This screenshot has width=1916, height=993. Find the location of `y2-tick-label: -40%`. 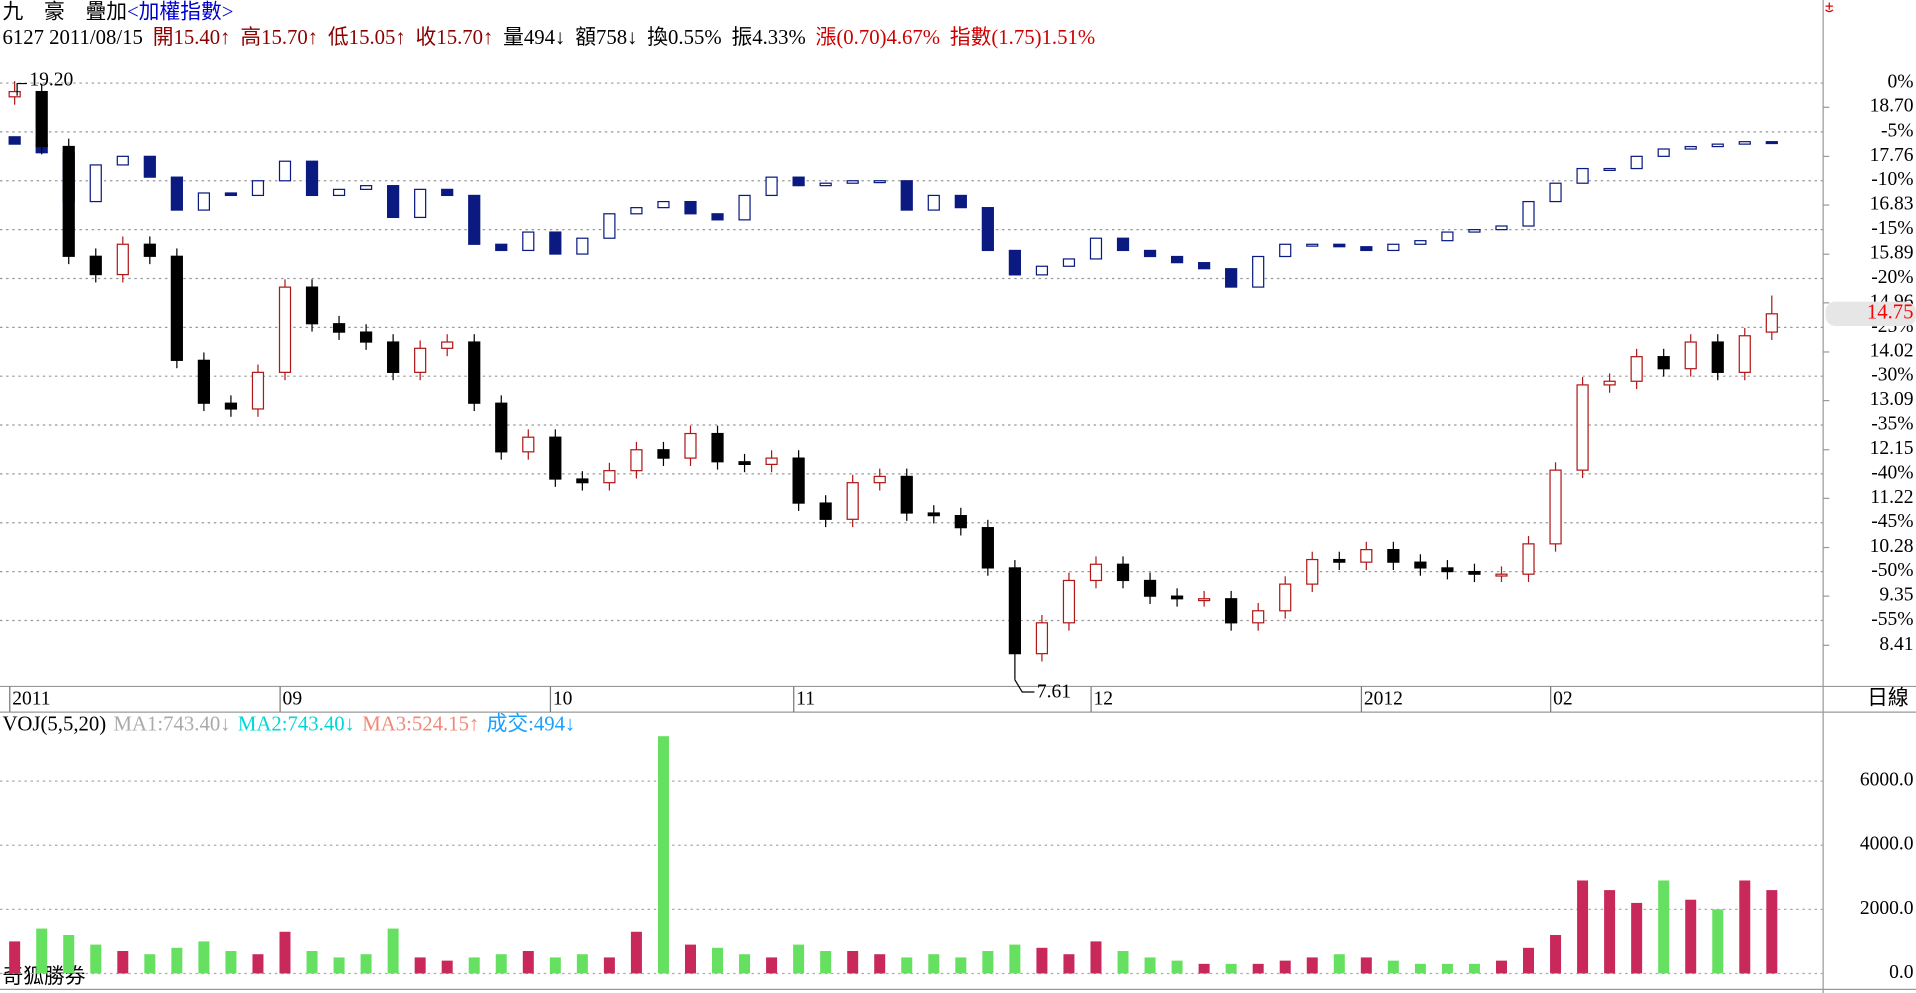

y2-tick-label: -40% is located at coordinates (1892, 472).